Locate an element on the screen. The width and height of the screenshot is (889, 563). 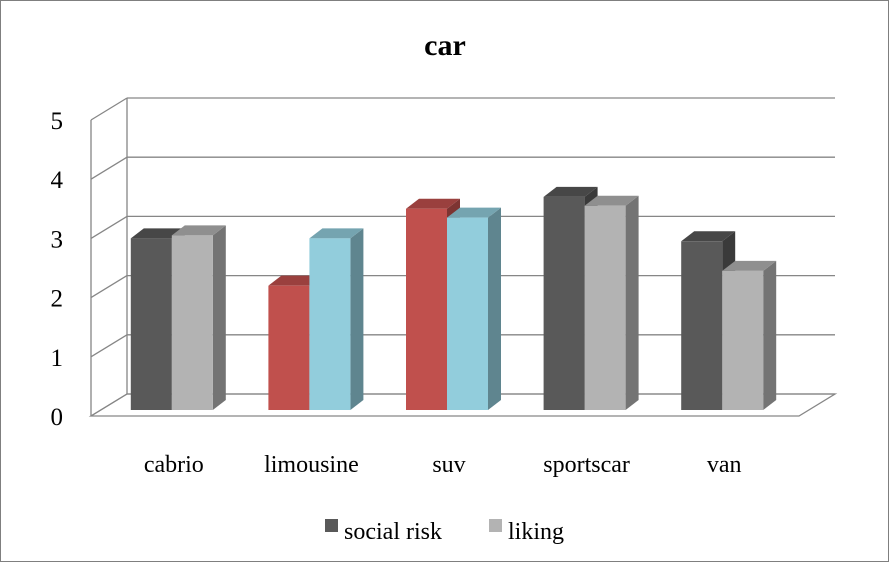
x-axis-labels: cabrio limousine suv sportscar van is located at coordinates (443, 465).